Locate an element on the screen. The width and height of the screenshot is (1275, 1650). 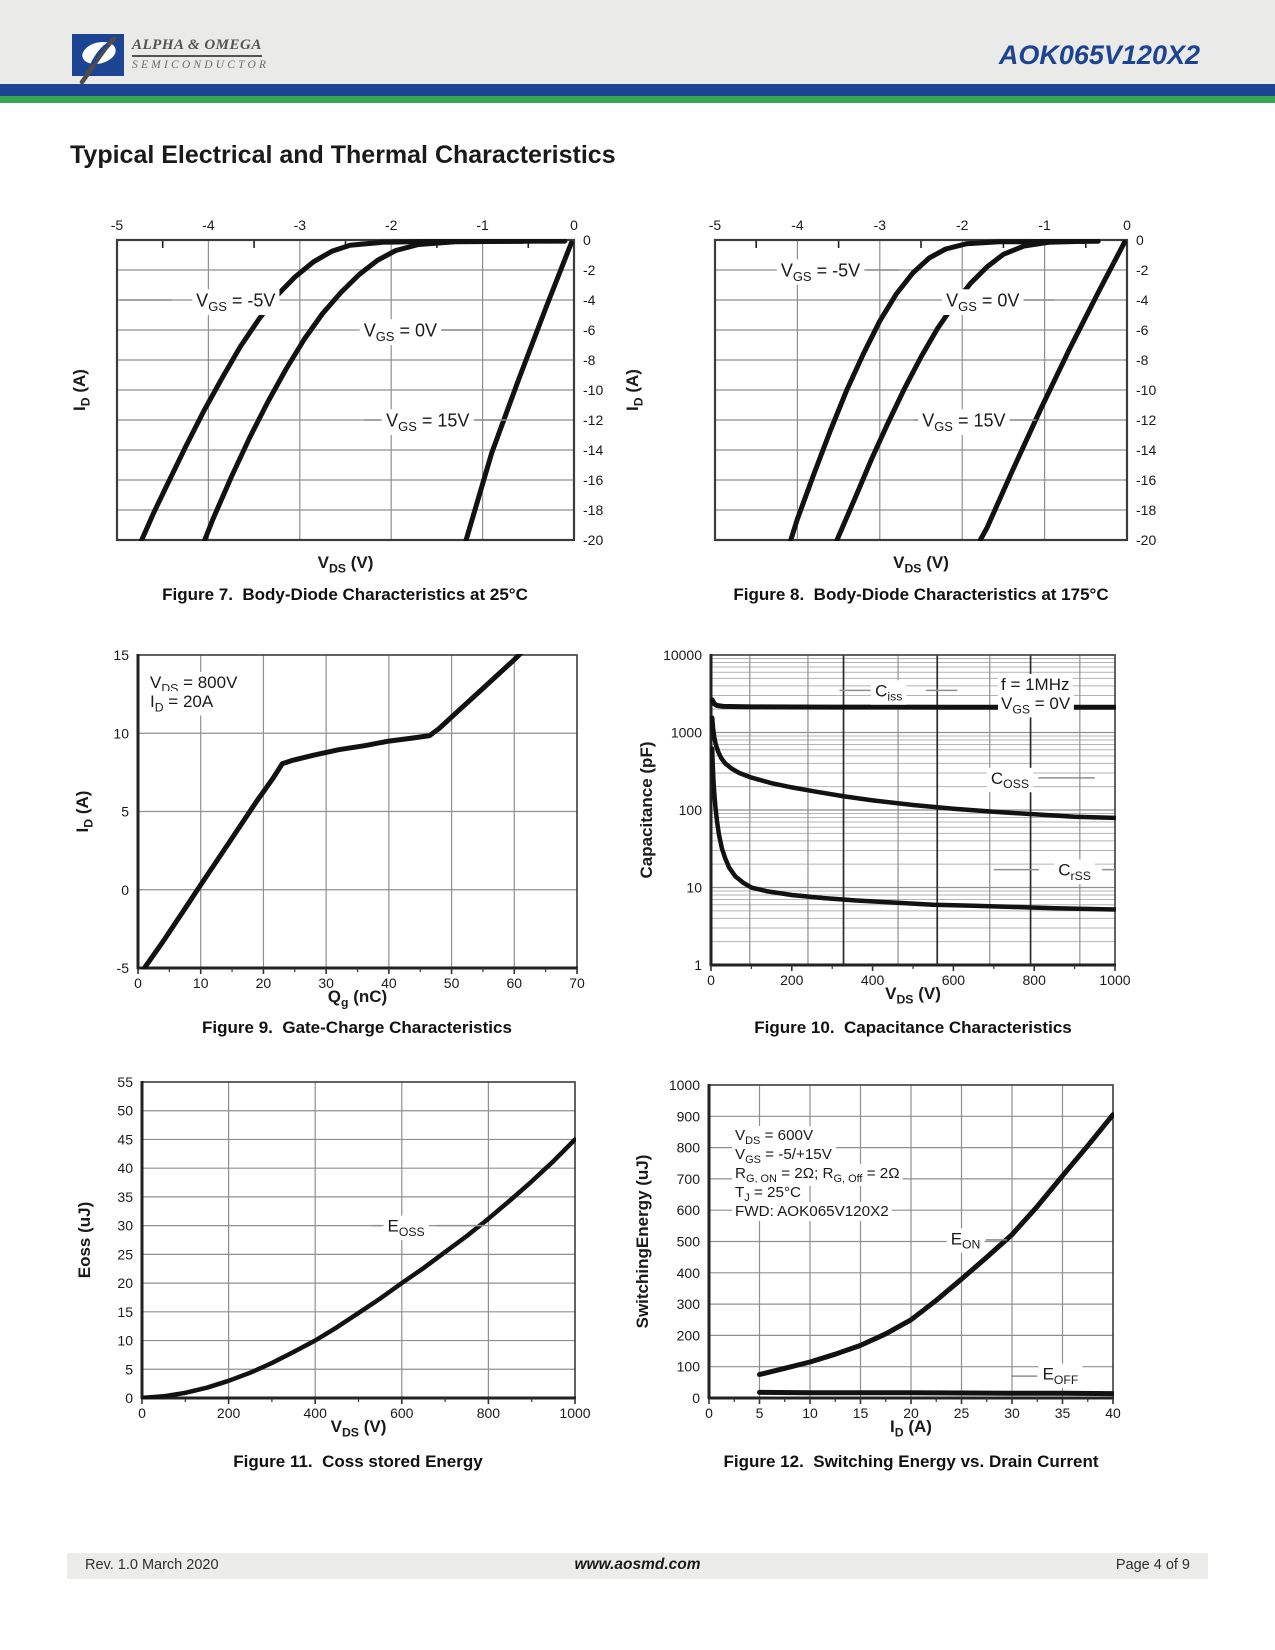
header-blue-bar is located at coordinates (637, 90).